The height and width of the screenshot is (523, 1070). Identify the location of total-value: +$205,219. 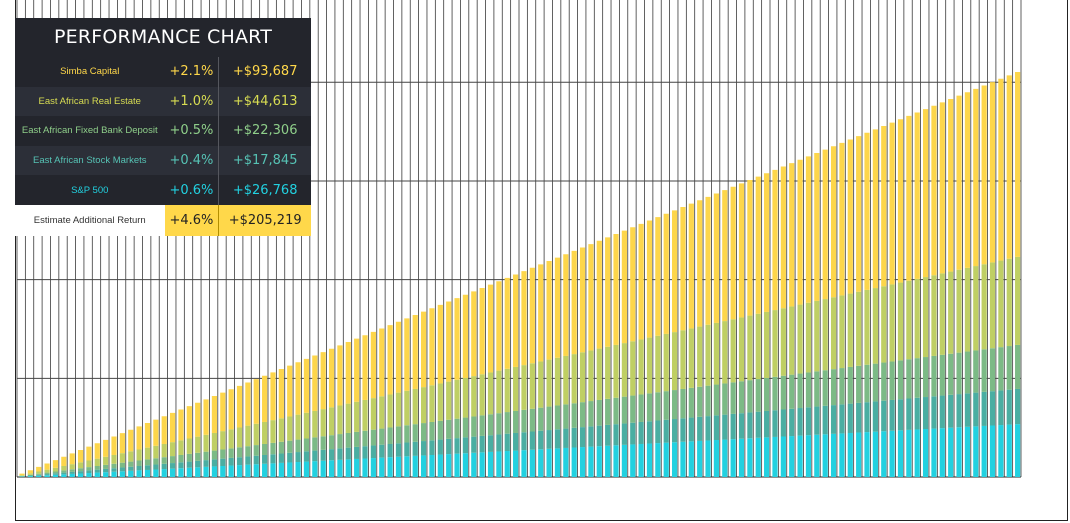
(264, 220).